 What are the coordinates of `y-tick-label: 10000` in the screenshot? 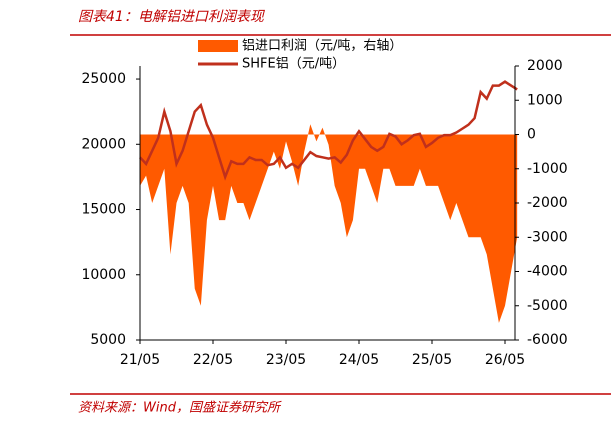 It's located at (103, 275).